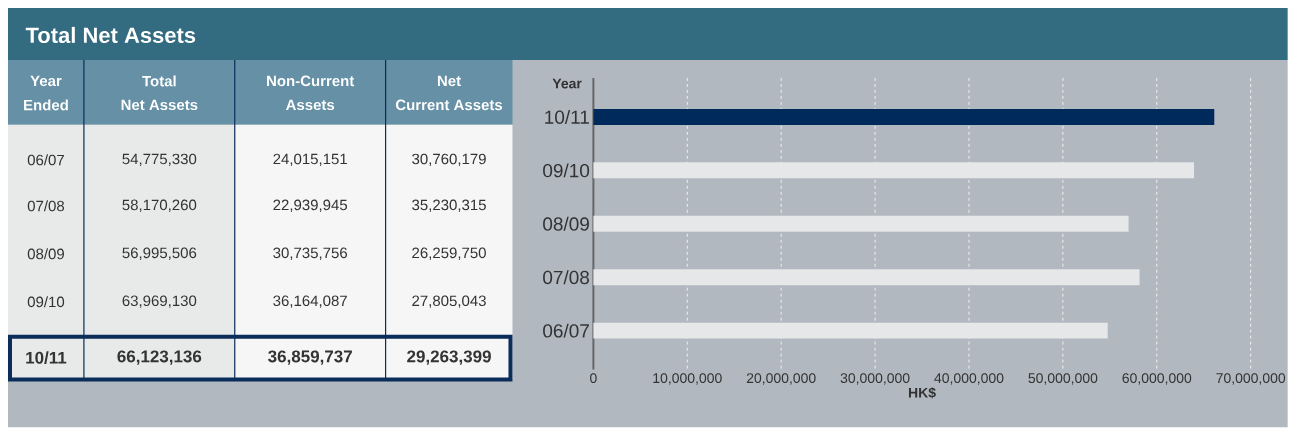 The width and height of the screenshot is (1289, 428). Describe the element at coordinates (45, 254) in the screenshot. I see `text: 08/09` at that location.